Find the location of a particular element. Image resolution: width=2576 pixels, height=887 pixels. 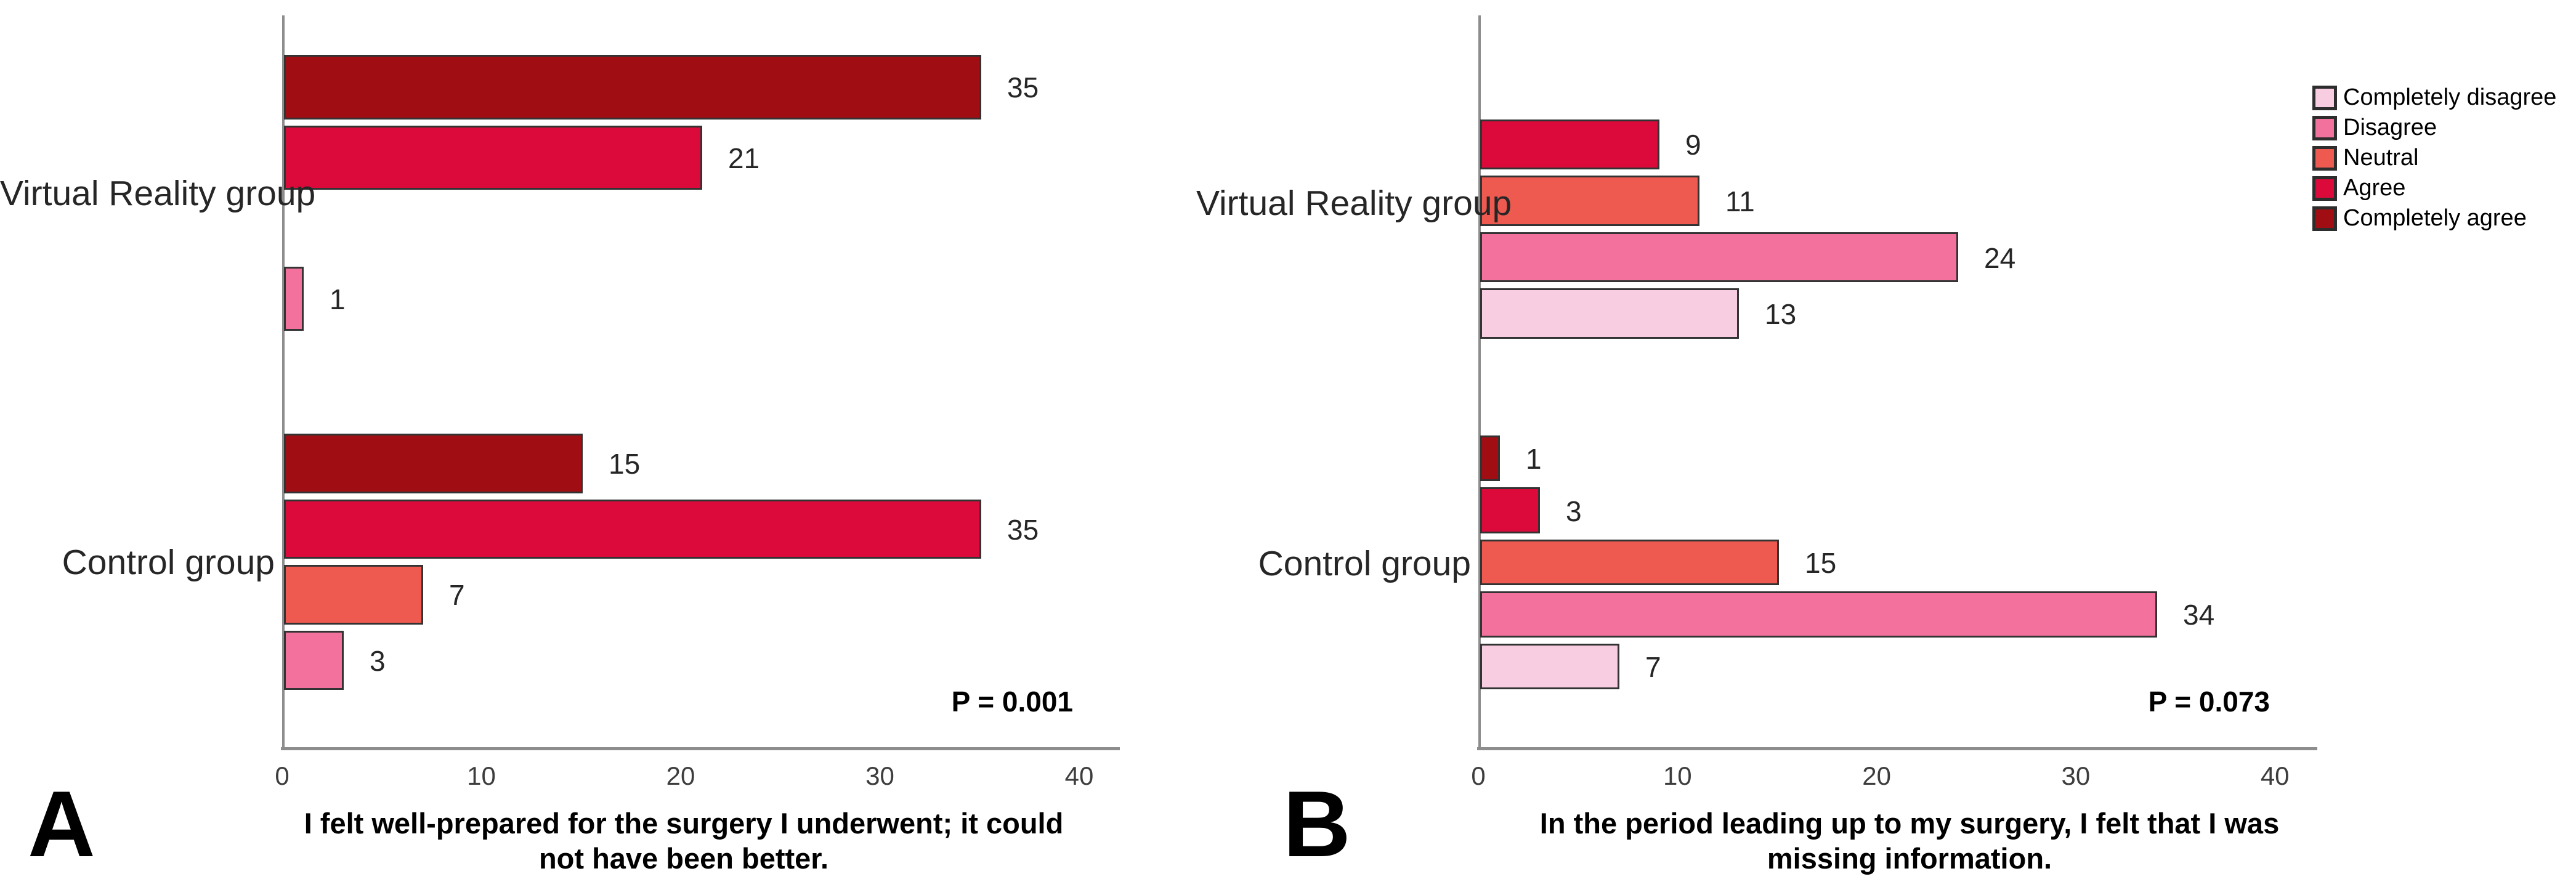

panel-b-x-axis-line is located at coordinates (1897, 749).